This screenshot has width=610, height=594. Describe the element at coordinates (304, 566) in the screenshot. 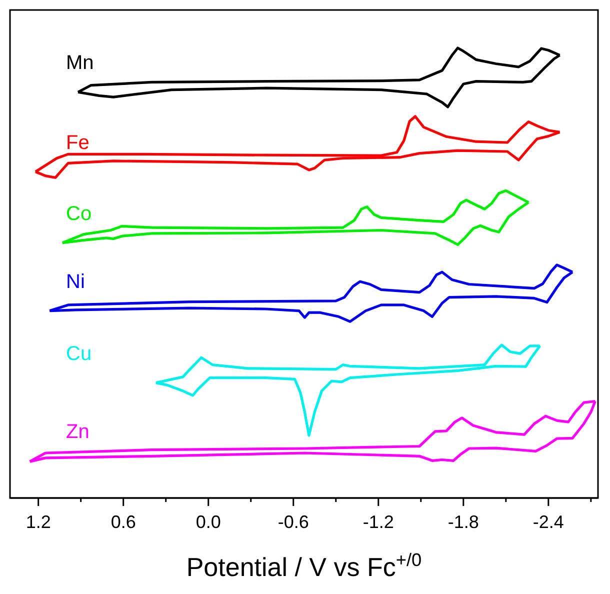

I see `x-axis-title: Potential / V vs Fc$^{+/0}$` at that location.